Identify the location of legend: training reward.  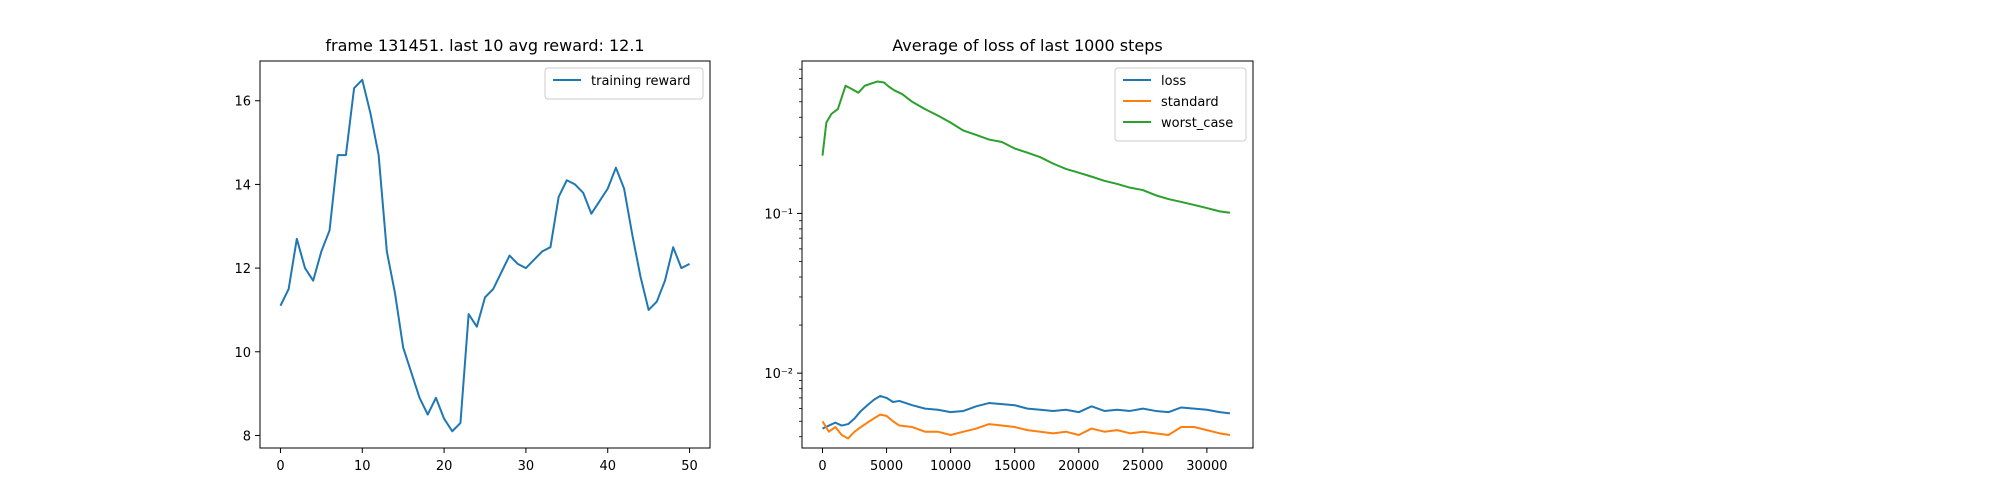
(624, 83).